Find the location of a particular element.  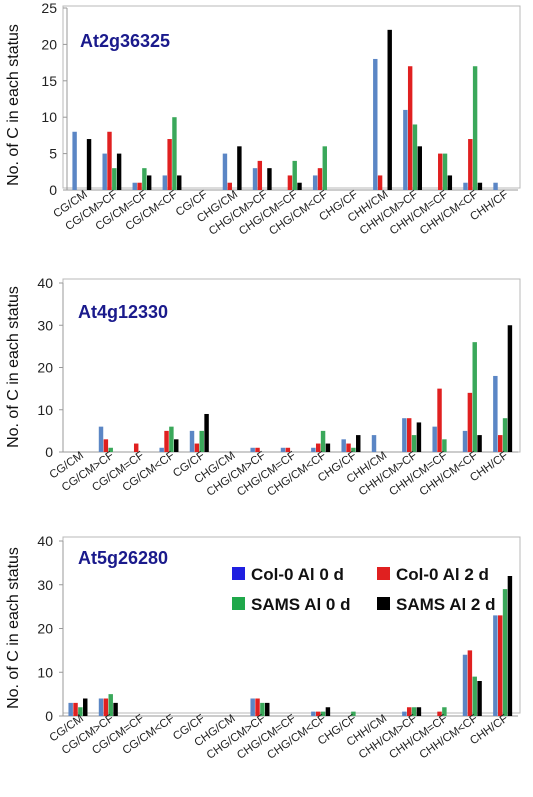

chart-title: At5g26280 is located at coordinates (123, 558).